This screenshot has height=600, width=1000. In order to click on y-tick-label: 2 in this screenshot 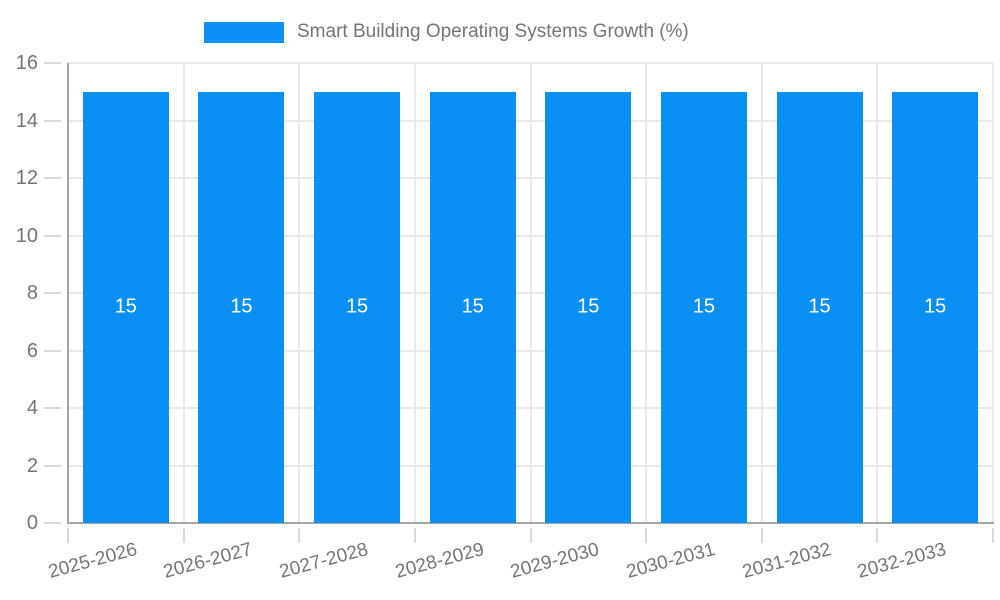, I will do `click(32, 465)`.